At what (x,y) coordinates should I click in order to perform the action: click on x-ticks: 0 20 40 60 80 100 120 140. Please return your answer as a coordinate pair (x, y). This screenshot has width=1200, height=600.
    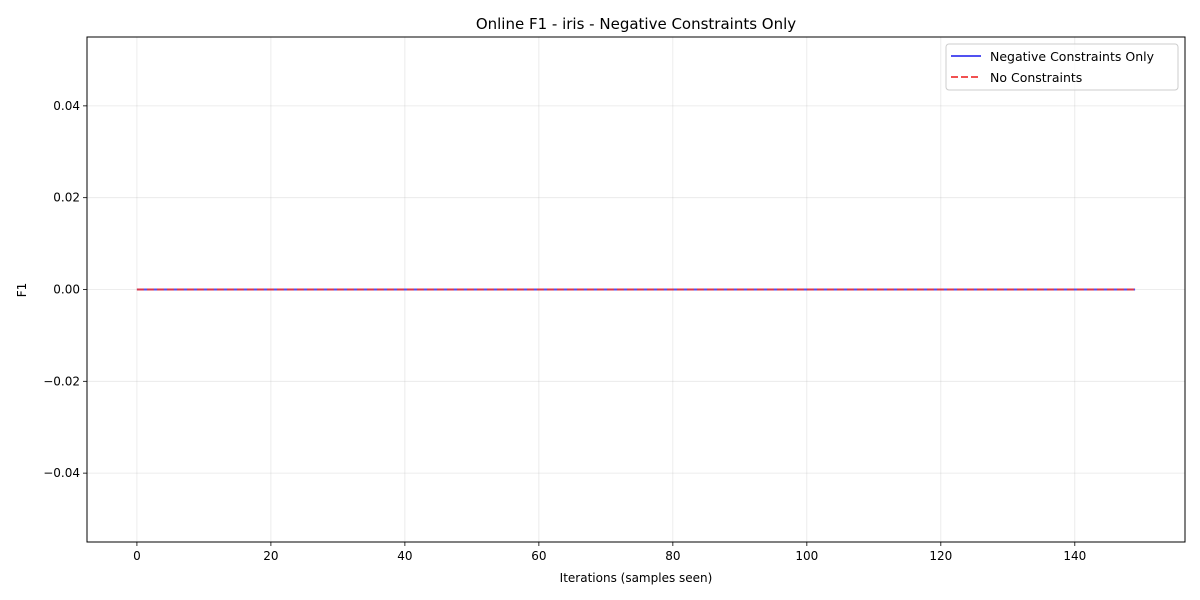
    Looking at the image, I should click on (609, 552).